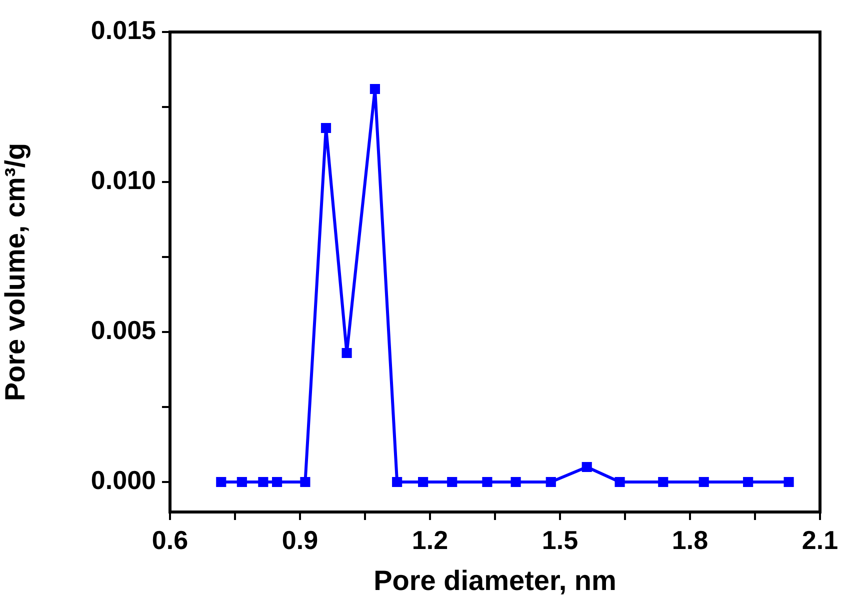 The width and height of the screenshot is (848, 599). Describe the element at coordinates (560, 539) in the screenshot. I see `x-tick-label: 1.5` at that location.